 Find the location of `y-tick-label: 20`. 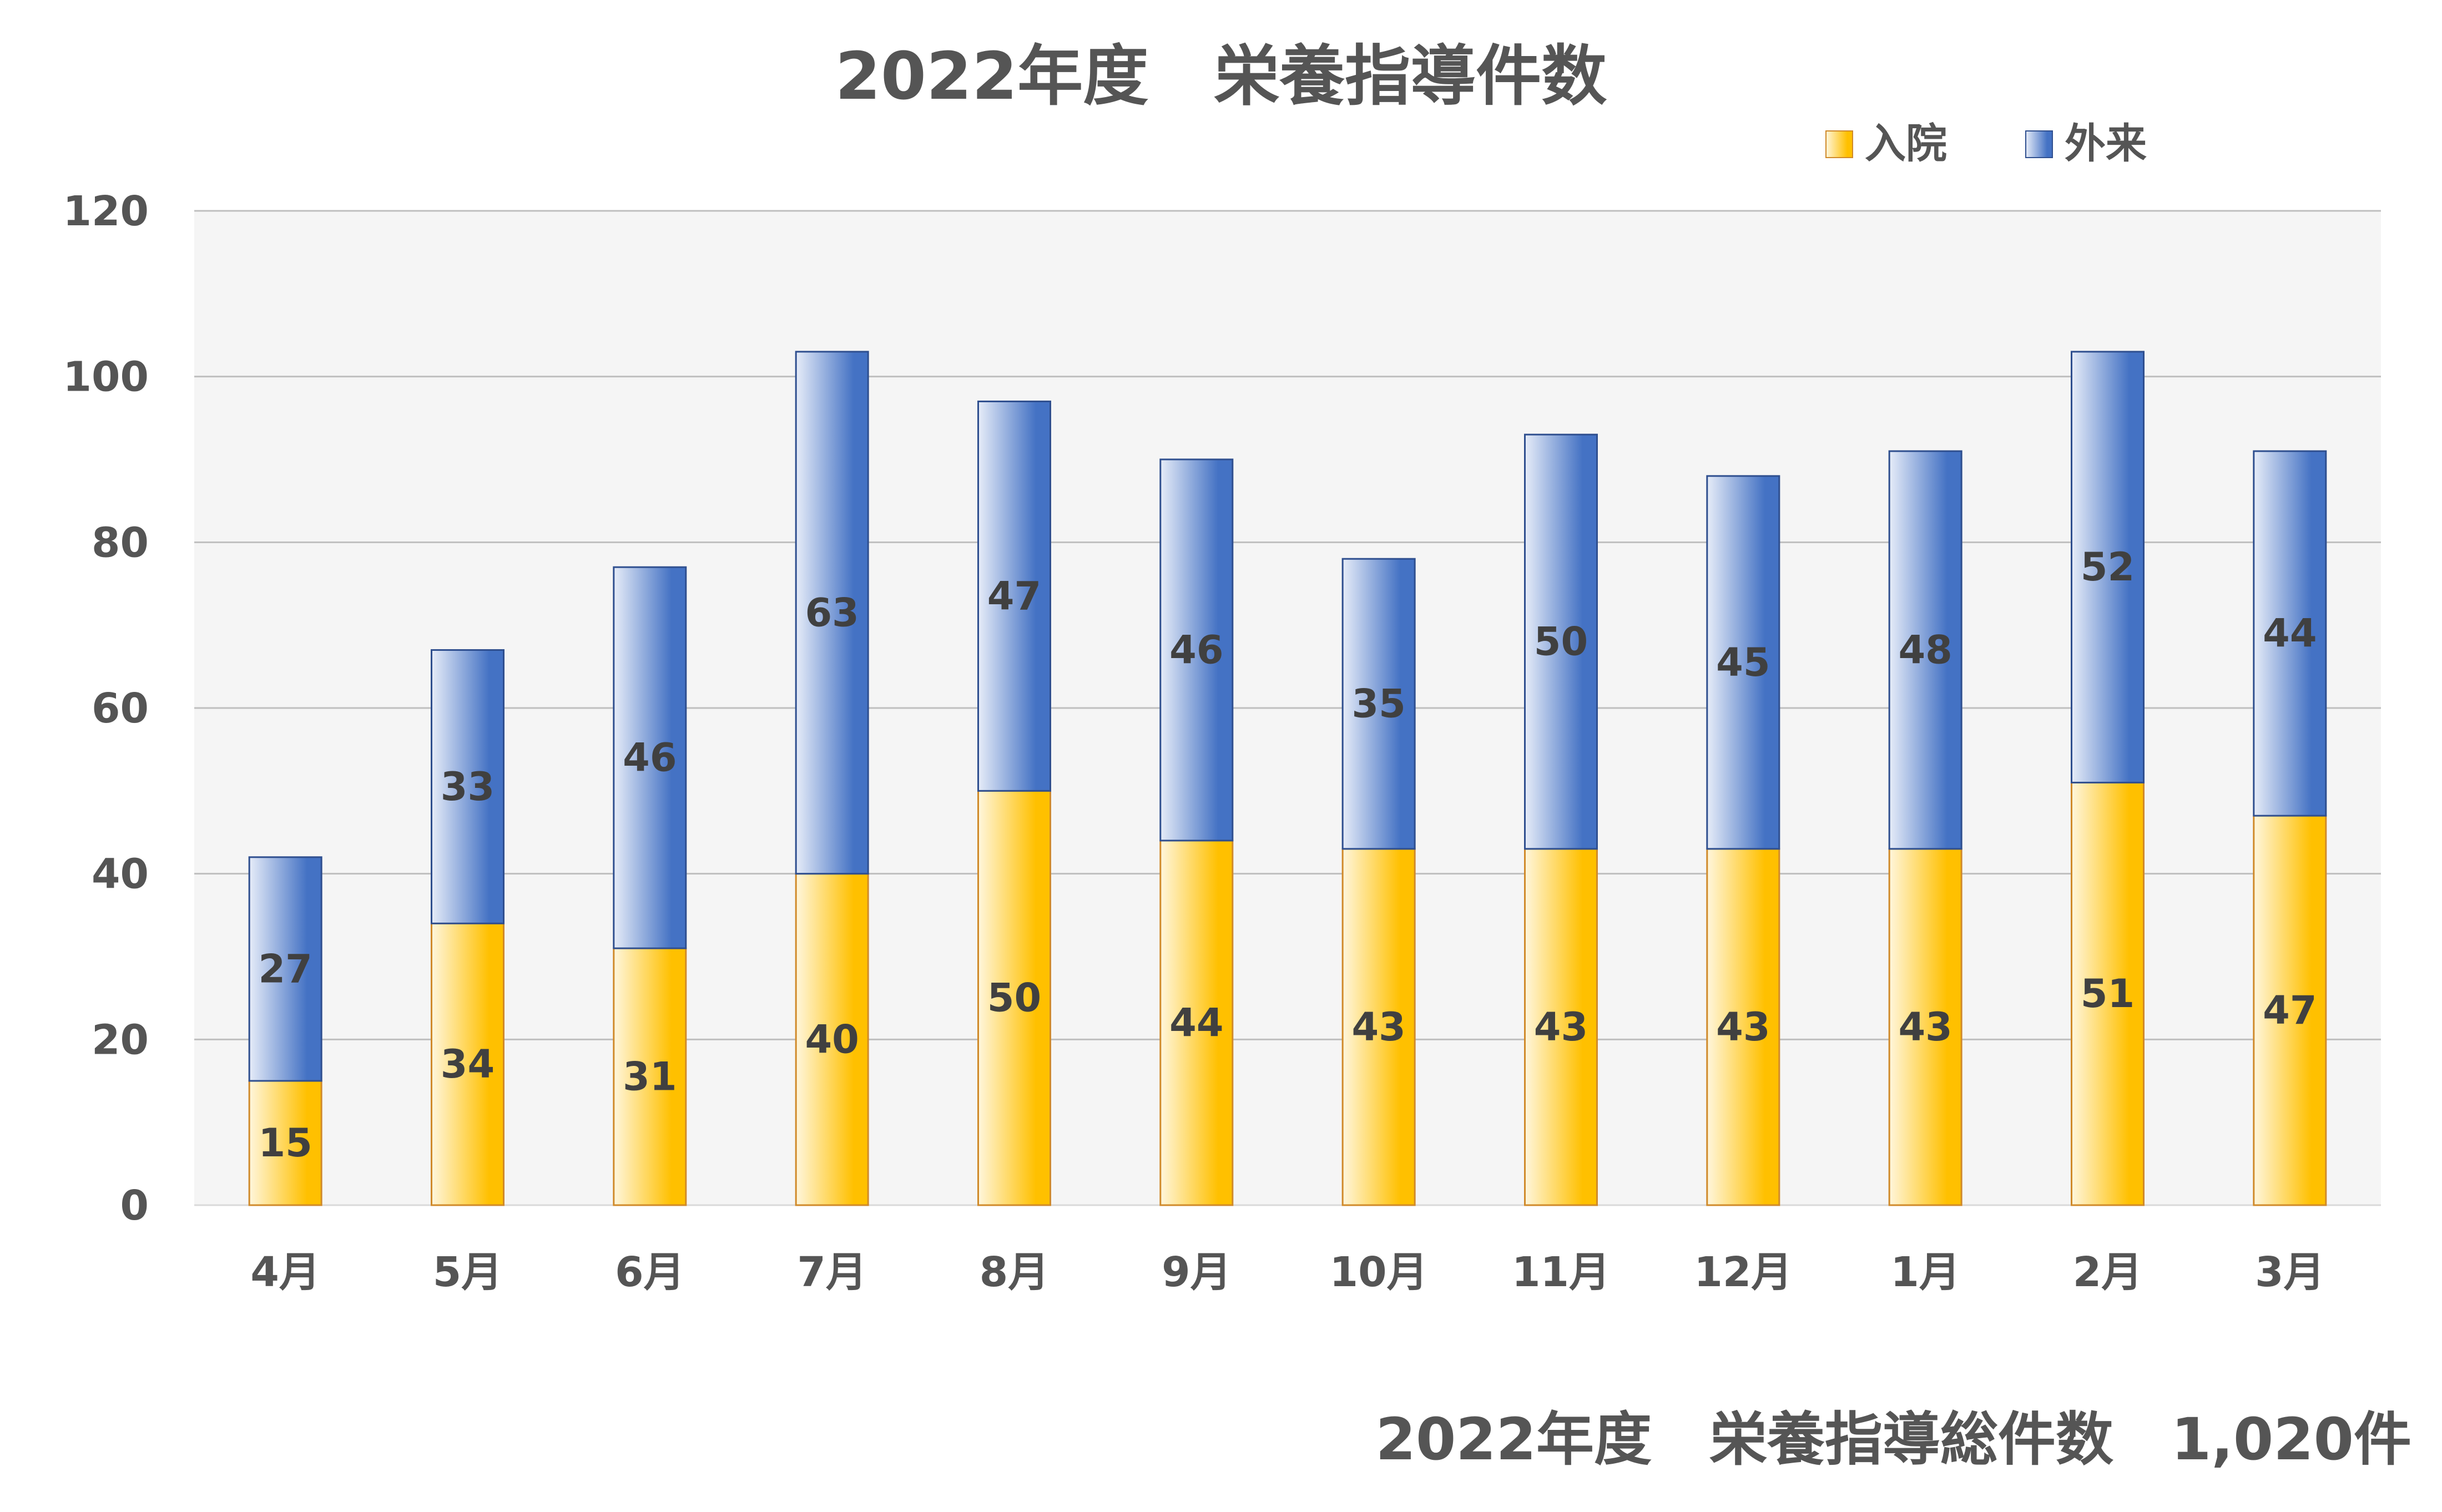

y-tick-label: 20 is located at coordinates (121, 1040).